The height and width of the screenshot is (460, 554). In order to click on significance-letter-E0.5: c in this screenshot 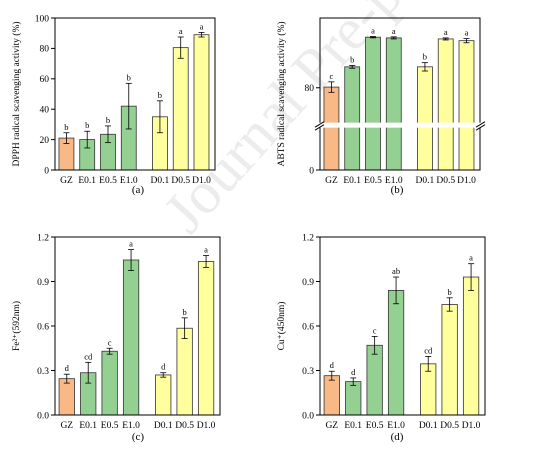, I will do `click(110, 342)`.